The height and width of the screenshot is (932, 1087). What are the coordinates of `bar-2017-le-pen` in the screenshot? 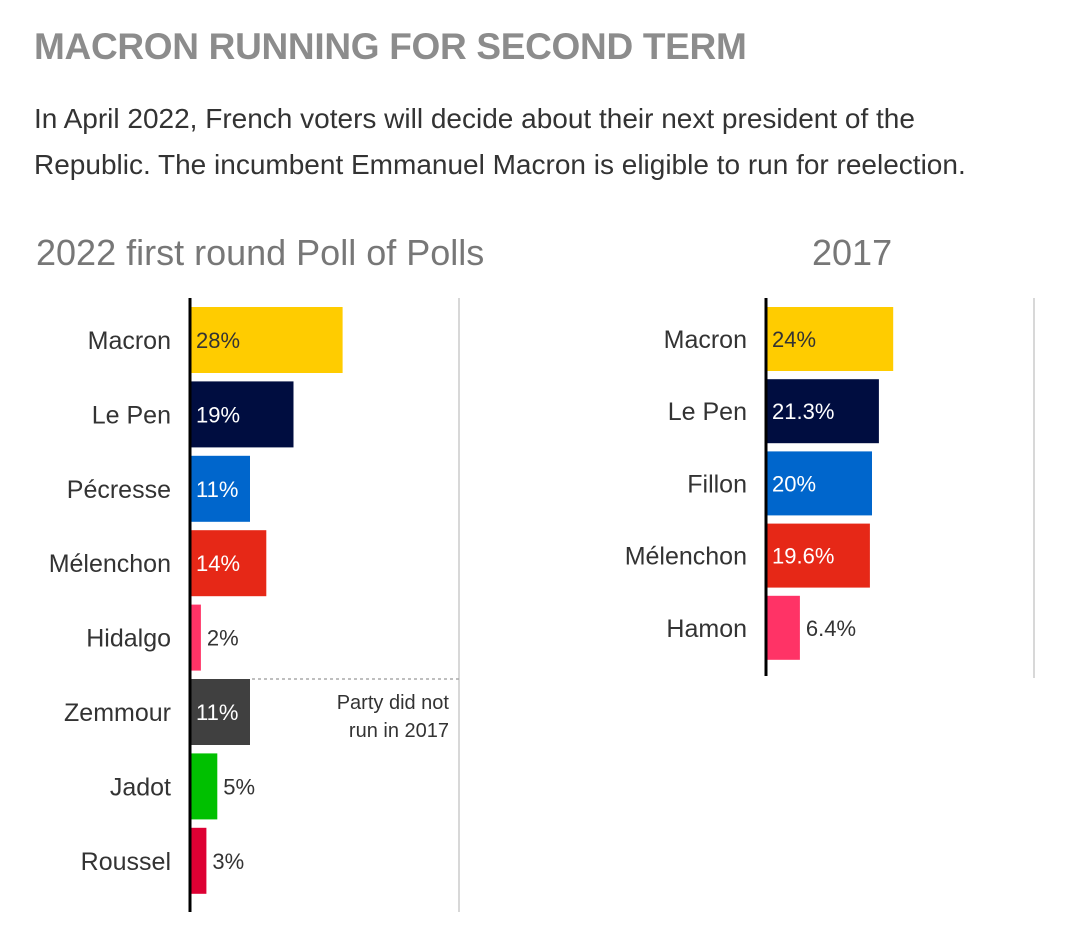 It's located at (822, 411).